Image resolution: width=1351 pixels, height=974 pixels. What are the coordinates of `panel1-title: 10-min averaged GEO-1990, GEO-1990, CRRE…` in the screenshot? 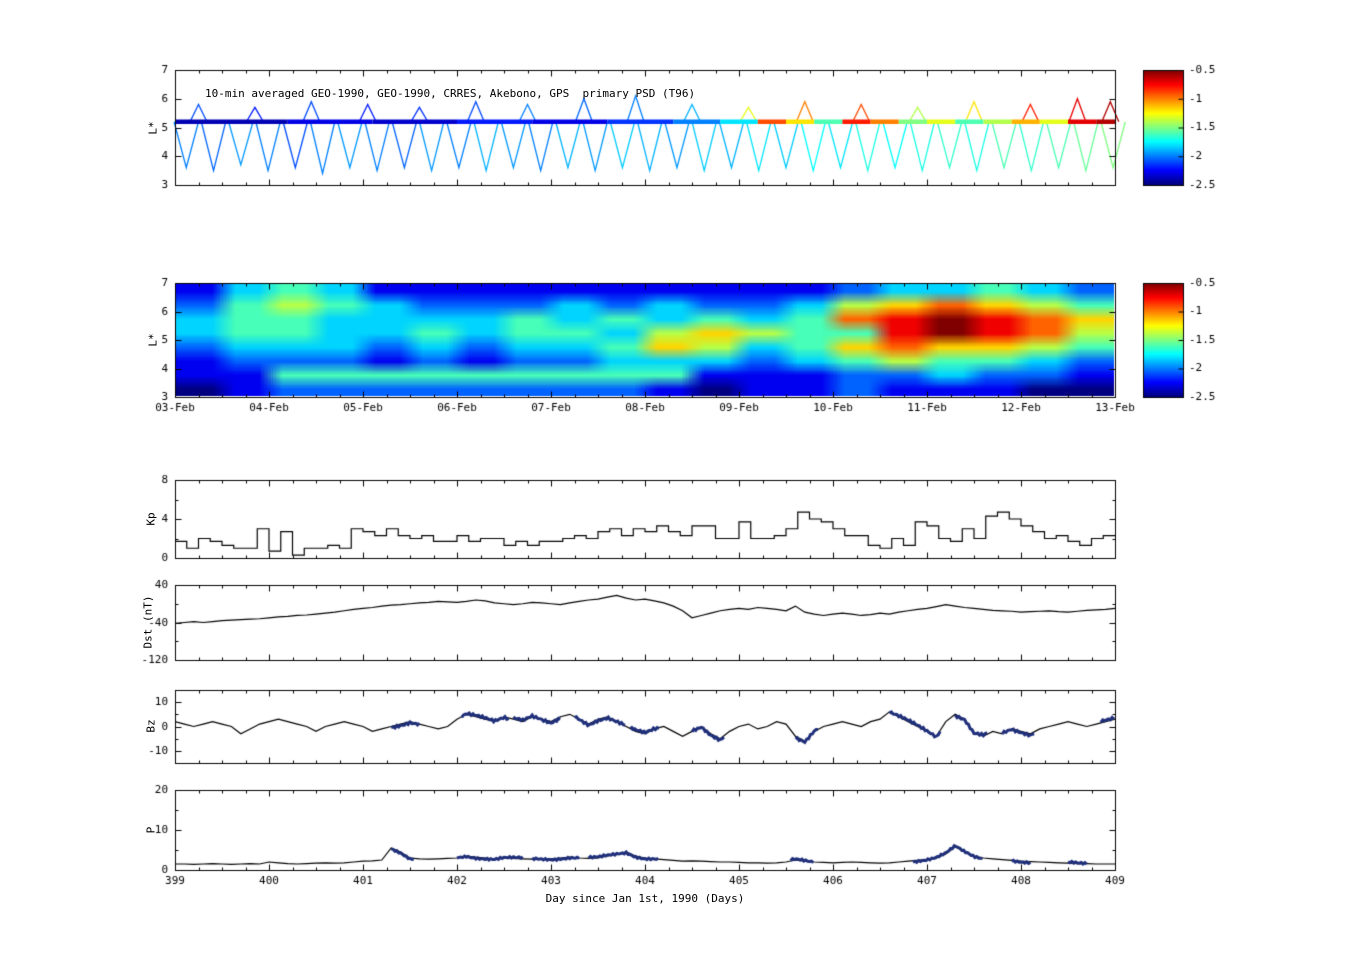 It's located at (450, 93).